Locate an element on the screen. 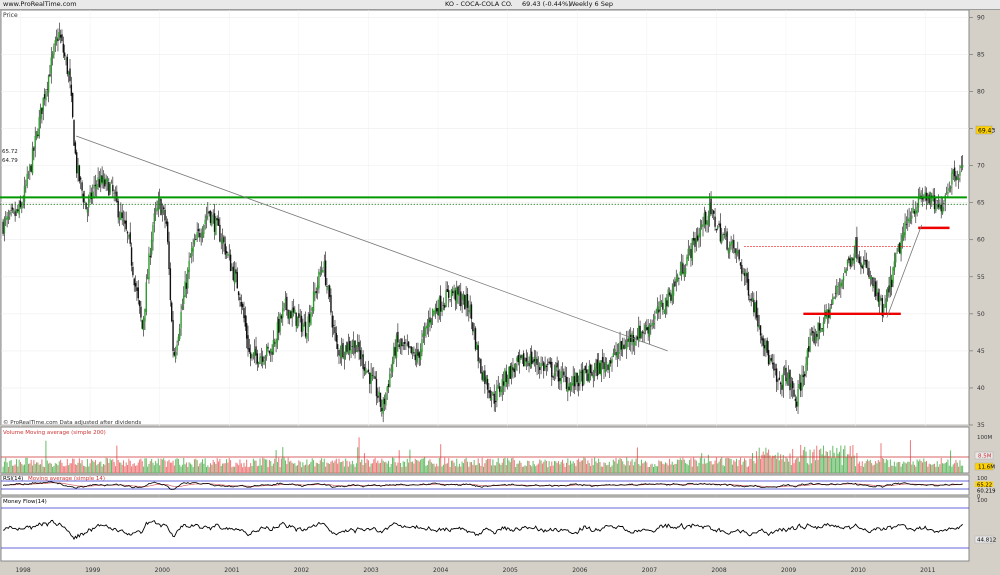  price-tick-label: 90 is located at coordinates (981, 17).